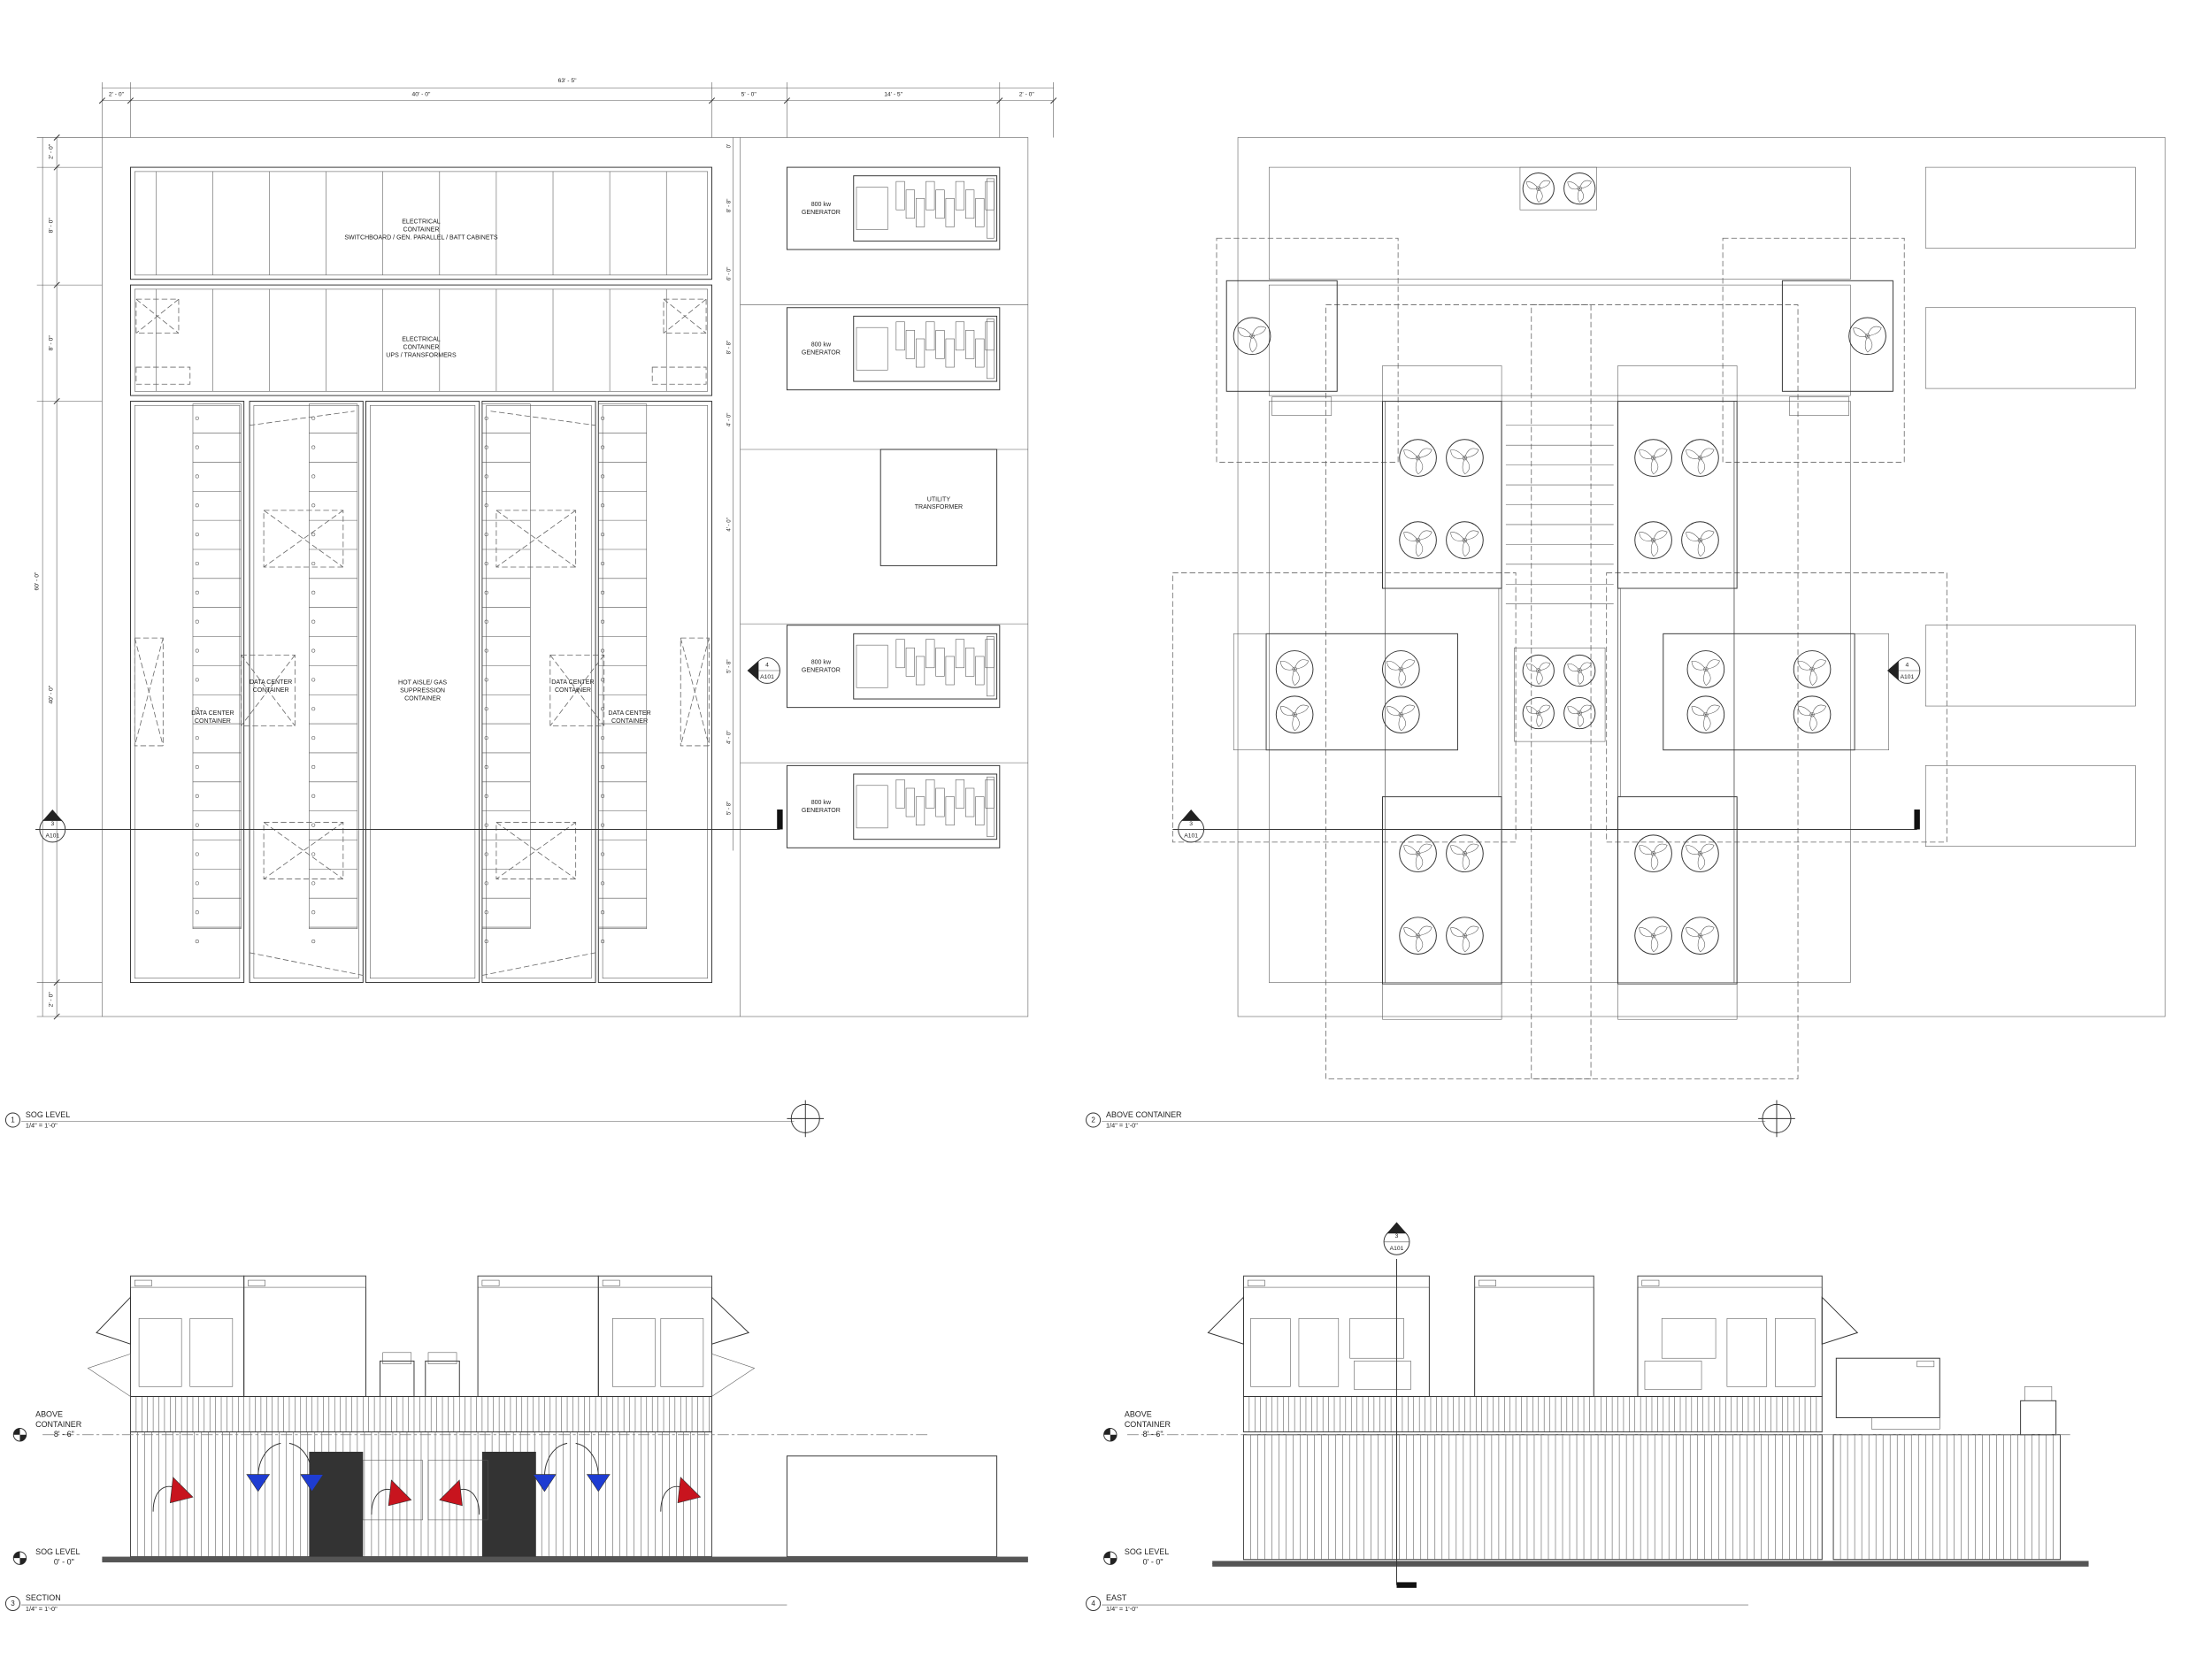  Describe the element at coordinates (213, 713) in the screenshot. I see `room-label: DATA CENTER` at that location.